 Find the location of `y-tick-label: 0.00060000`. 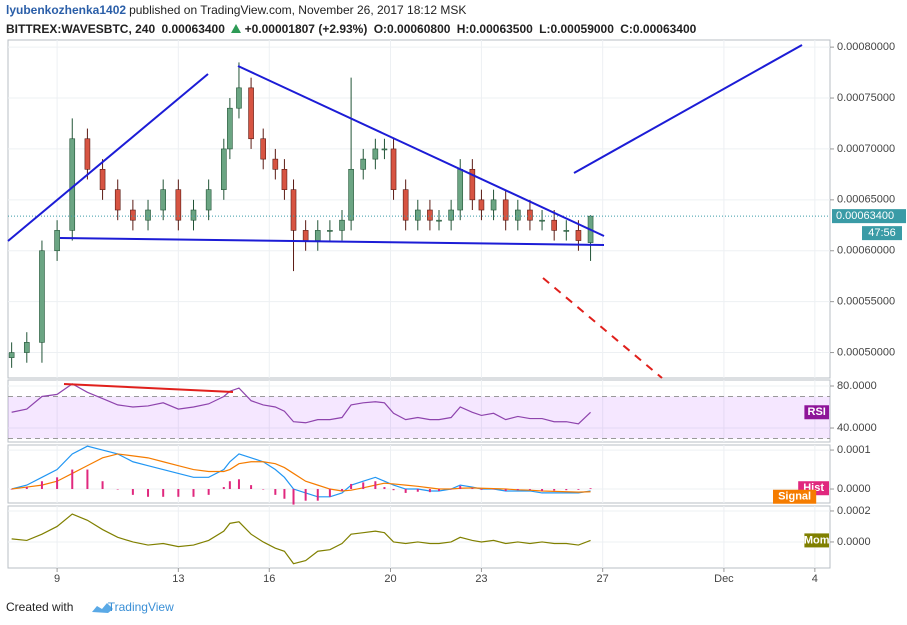

y-tick-label: 0.00060000 is located at coordinates (866, 251).